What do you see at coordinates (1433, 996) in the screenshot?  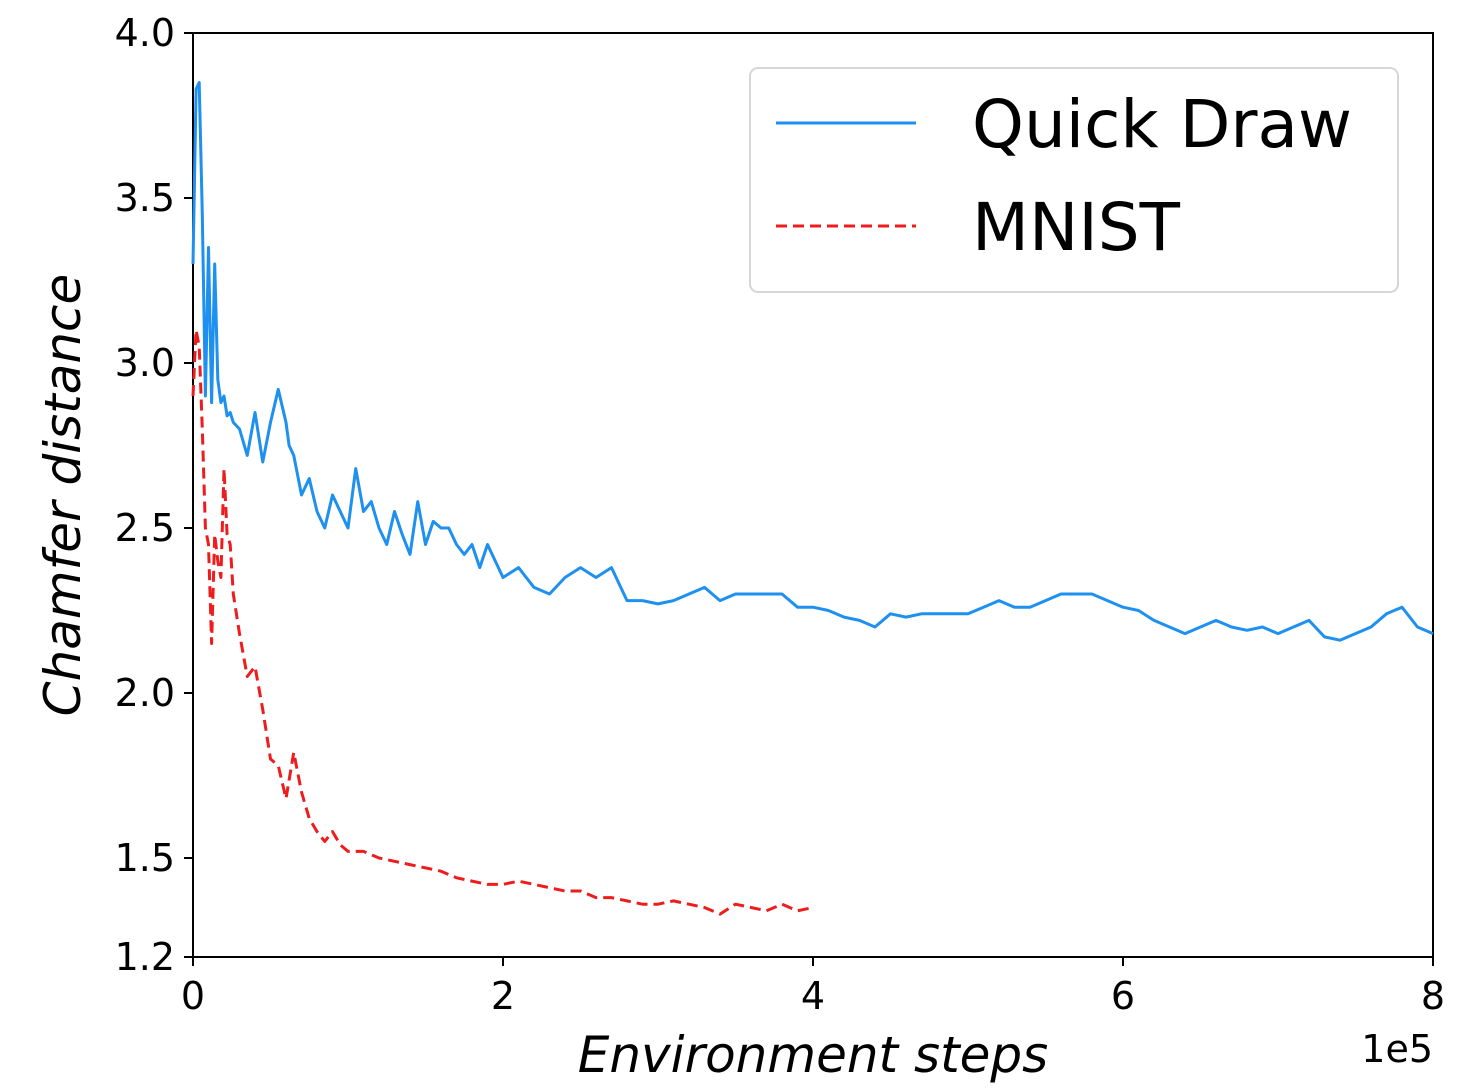 I see `x-tick-label: 8` at bounding box center [1433, 996].